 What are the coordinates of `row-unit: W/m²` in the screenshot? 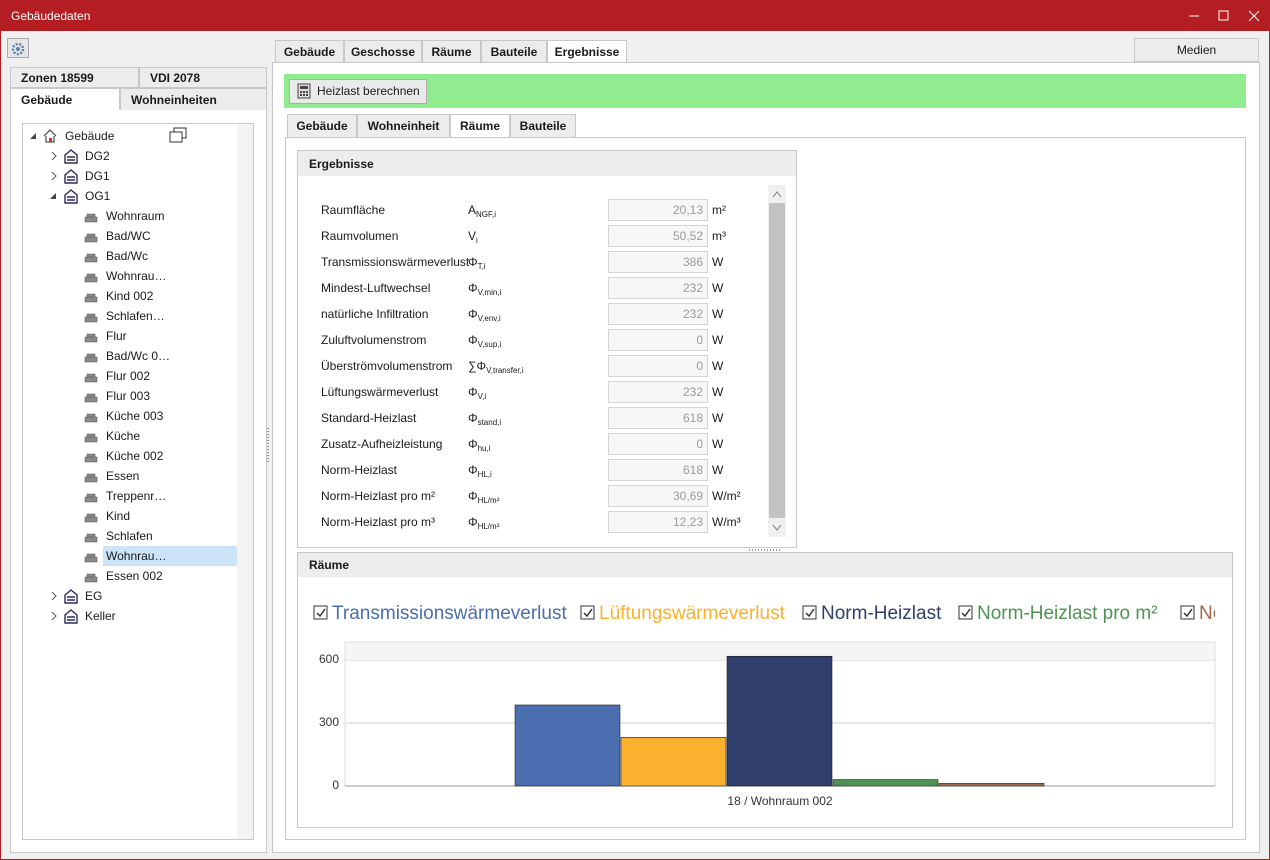 It's located at (726, 496).